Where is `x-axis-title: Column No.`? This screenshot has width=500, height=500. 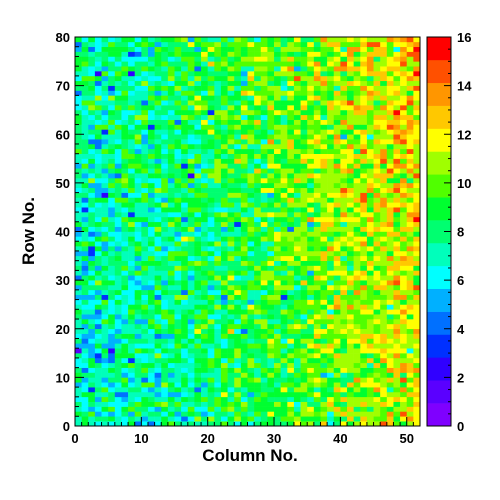
x-axis-title: Column No. is located at coordinates (249, 455).